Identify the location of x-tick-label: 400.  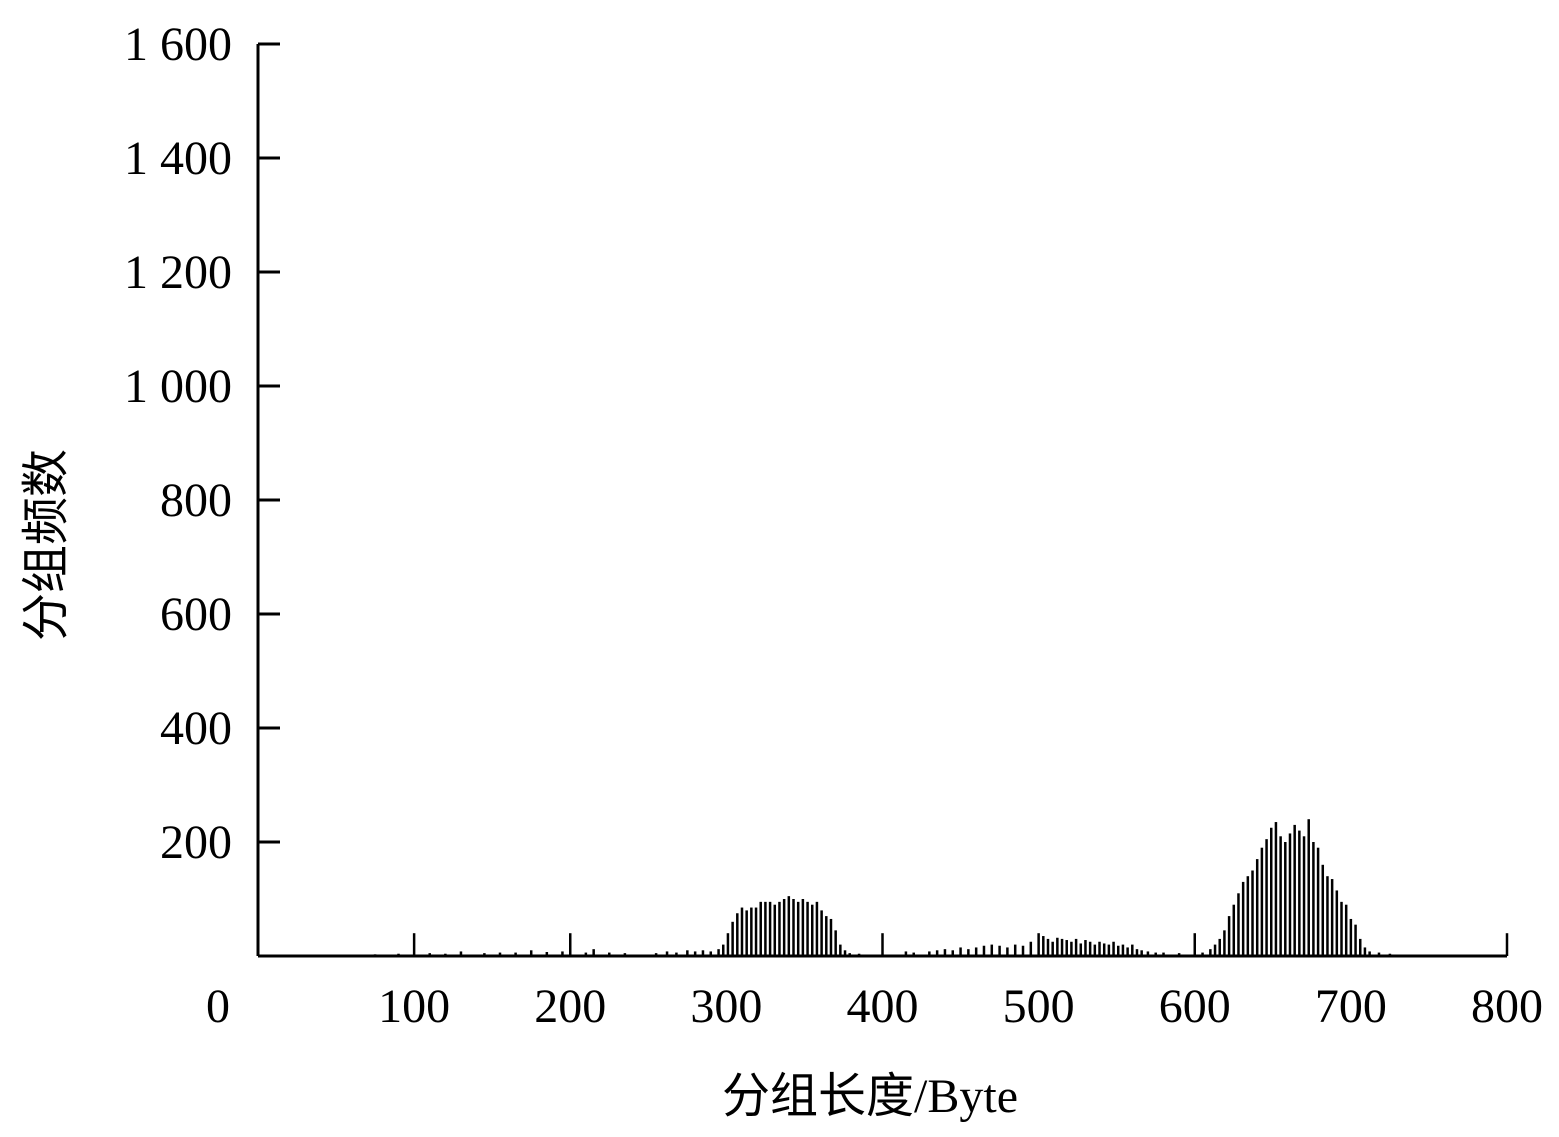
(883, 1006).